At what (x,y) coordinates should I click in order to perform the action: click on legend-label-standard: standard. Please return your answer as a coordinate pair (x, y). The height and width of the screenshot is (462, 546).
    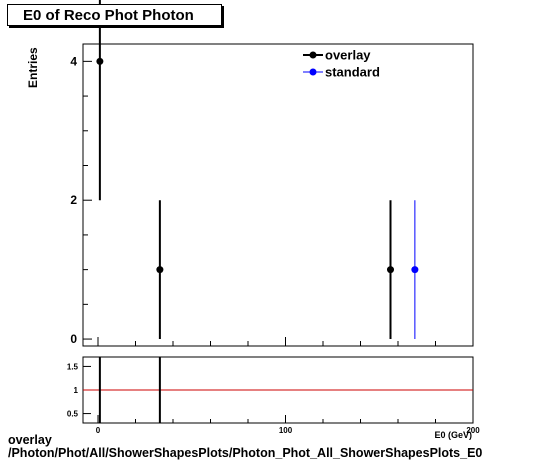
    Looking at the image, I should click on (352, 72).